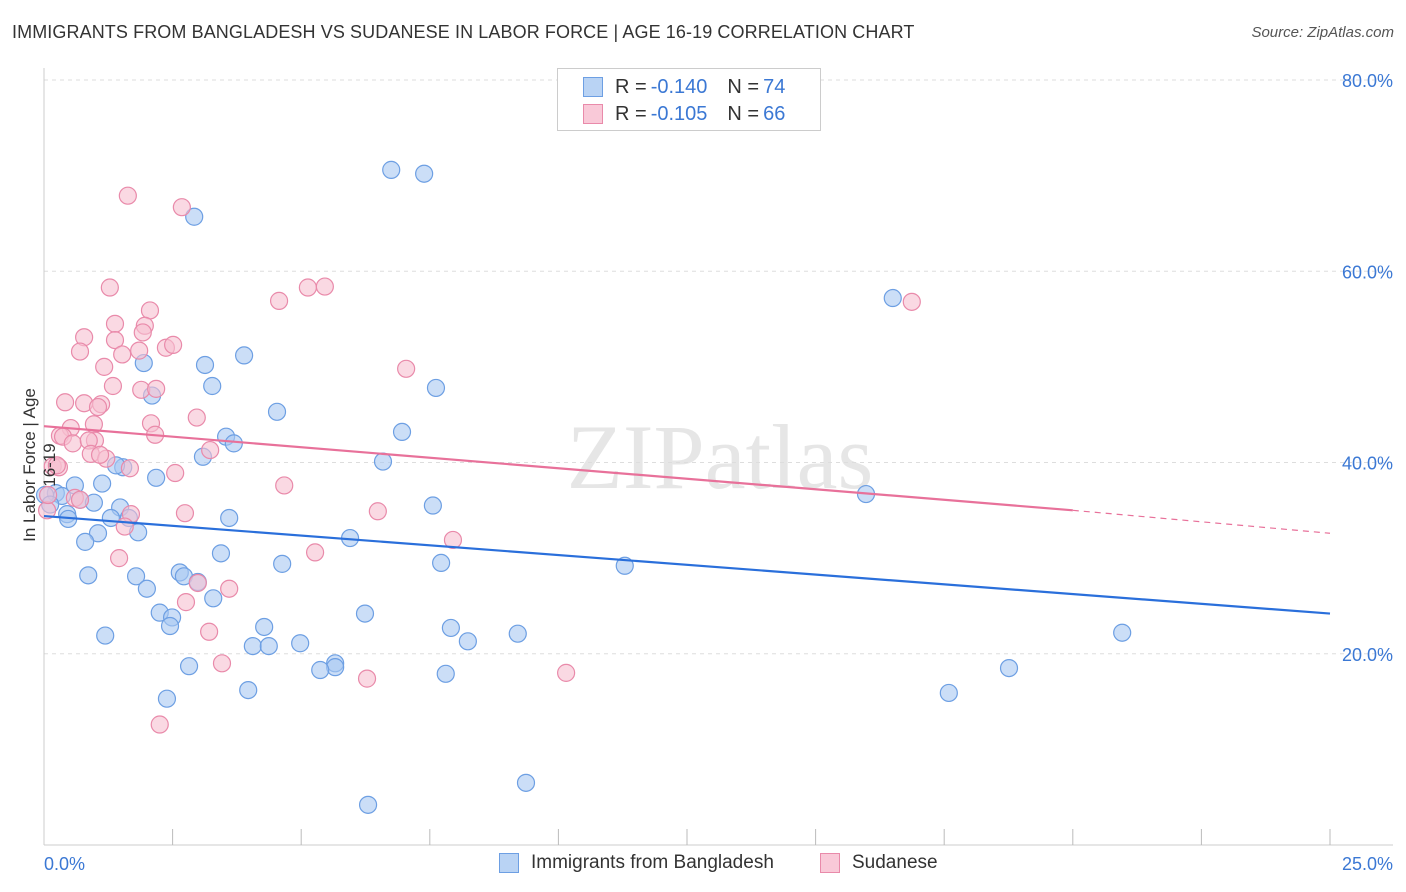 Image resolution: width=1406 pixels, height=892 pixels. Describe the element at coordinates (743, 113) in the screenshot. I see `n-label: N =` at that location.